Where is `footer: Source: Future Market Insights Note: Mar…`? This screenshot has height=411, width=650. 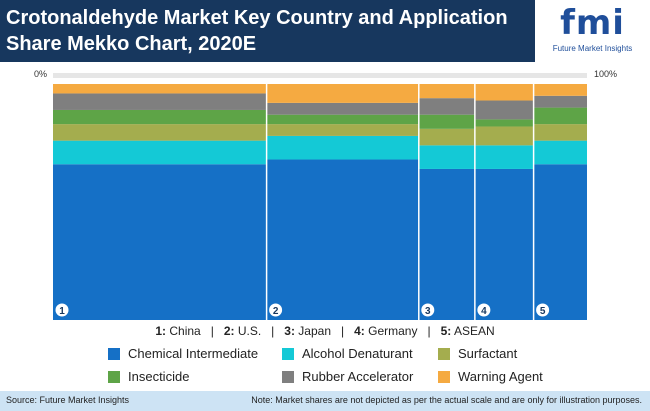
footer: Source: Future Market Insights Note: Mar… is located at coordinates (325, 401).